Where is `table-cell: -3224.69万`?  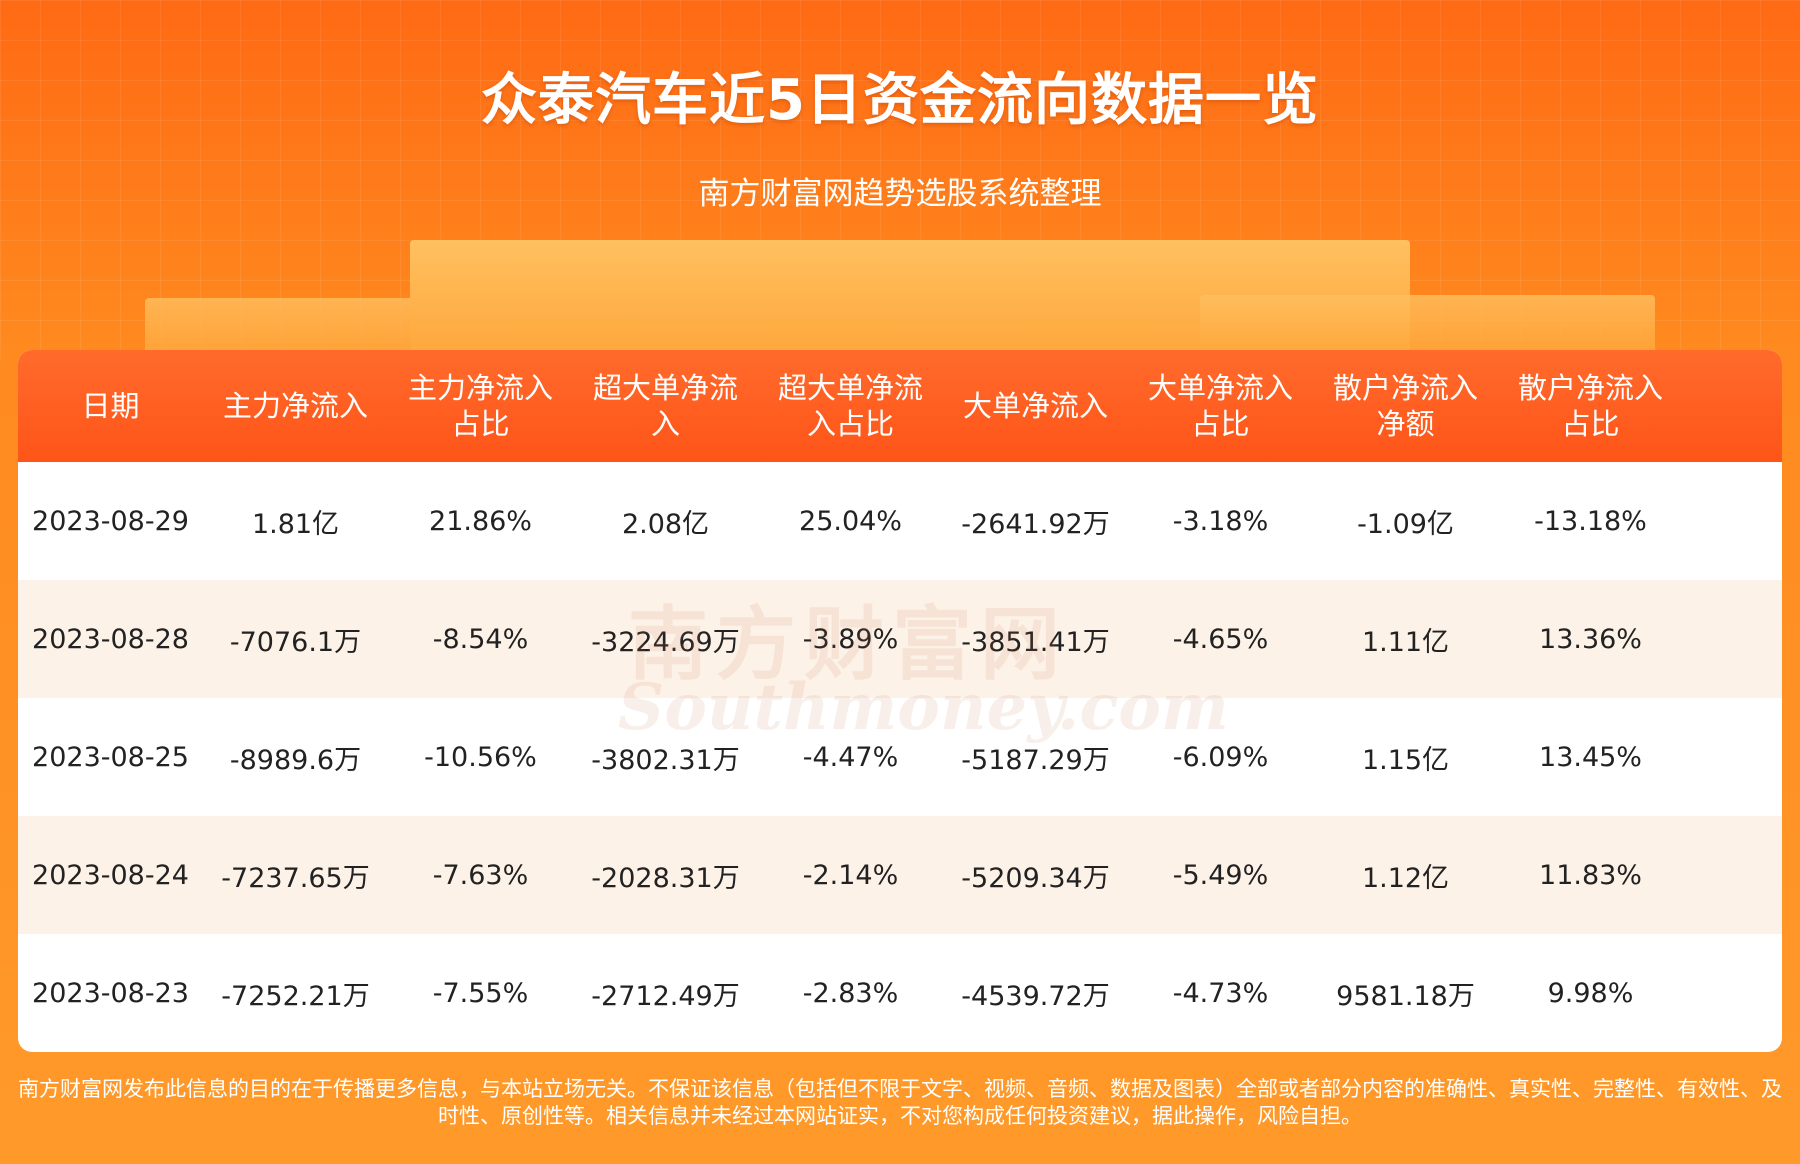
table-cell: -3224.69万 is located at coordinates (665, 642).